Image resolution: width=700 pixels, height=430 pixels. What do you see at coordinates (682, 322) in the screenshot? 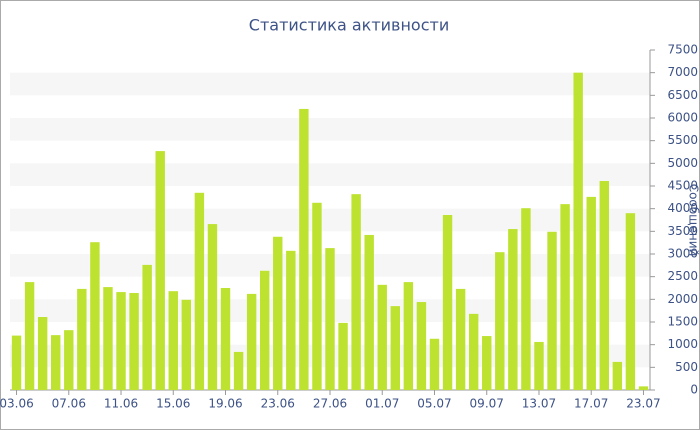
I see `y-tick-label: 1500` at bounding box center [682, 322].